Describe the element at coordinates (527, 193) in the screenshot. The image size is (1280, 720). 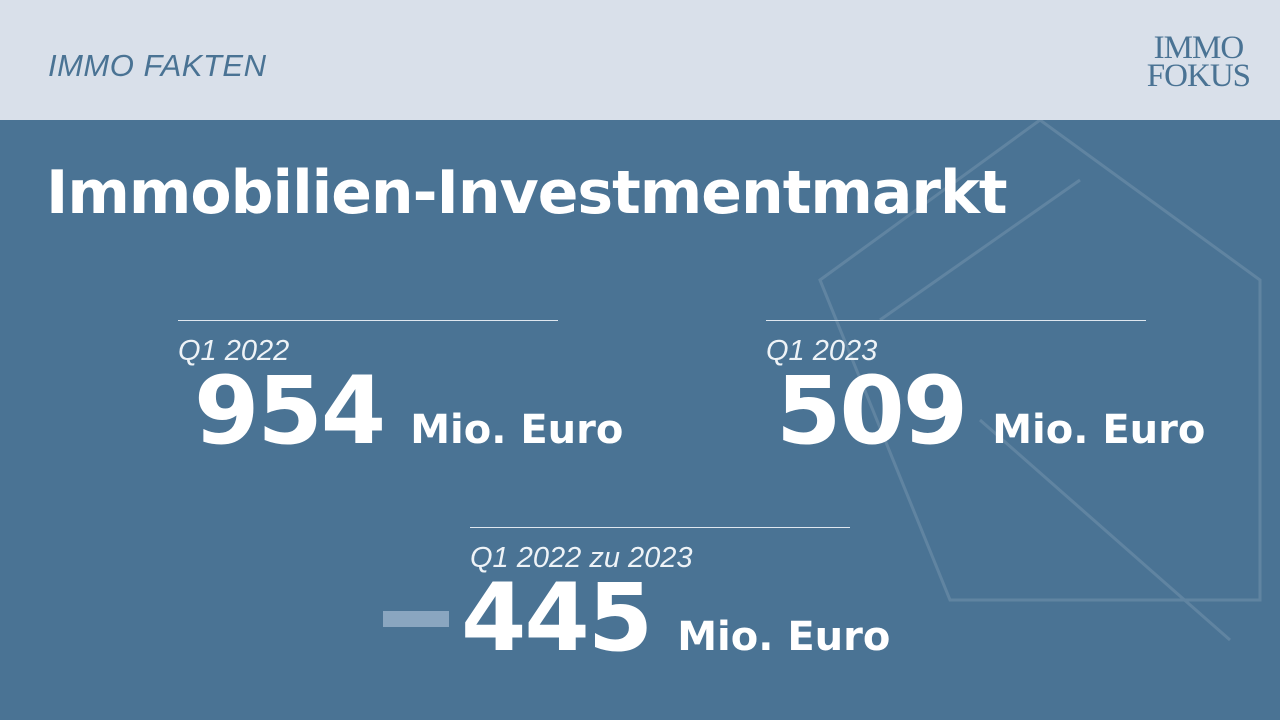
I see `page-title: Immobilien-Investmentmarkt` at that location.